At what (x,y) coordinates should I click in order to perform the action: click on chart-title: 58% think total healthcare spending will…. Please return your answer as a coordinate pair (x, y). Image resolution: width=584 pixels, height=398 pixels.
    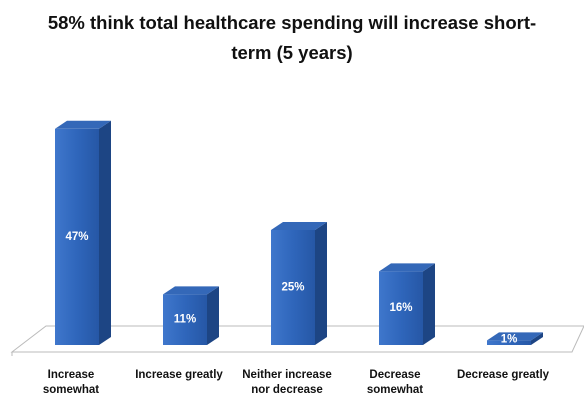
    Looking at the image, I should click on (292, 37).